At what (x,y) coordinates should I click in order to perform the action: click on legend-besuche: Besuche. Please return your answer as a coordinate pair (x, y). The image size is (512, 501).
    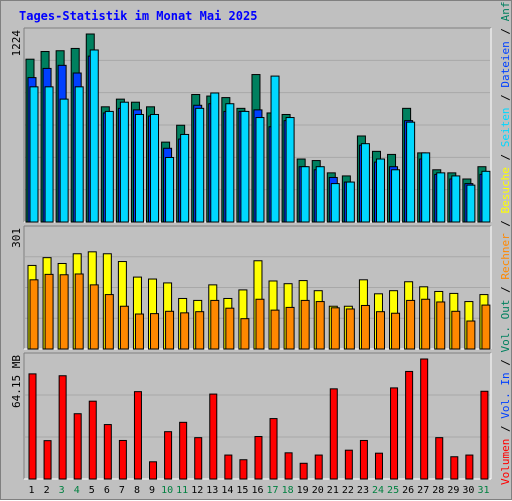
    Looking at the image, I should click on (505, 190).